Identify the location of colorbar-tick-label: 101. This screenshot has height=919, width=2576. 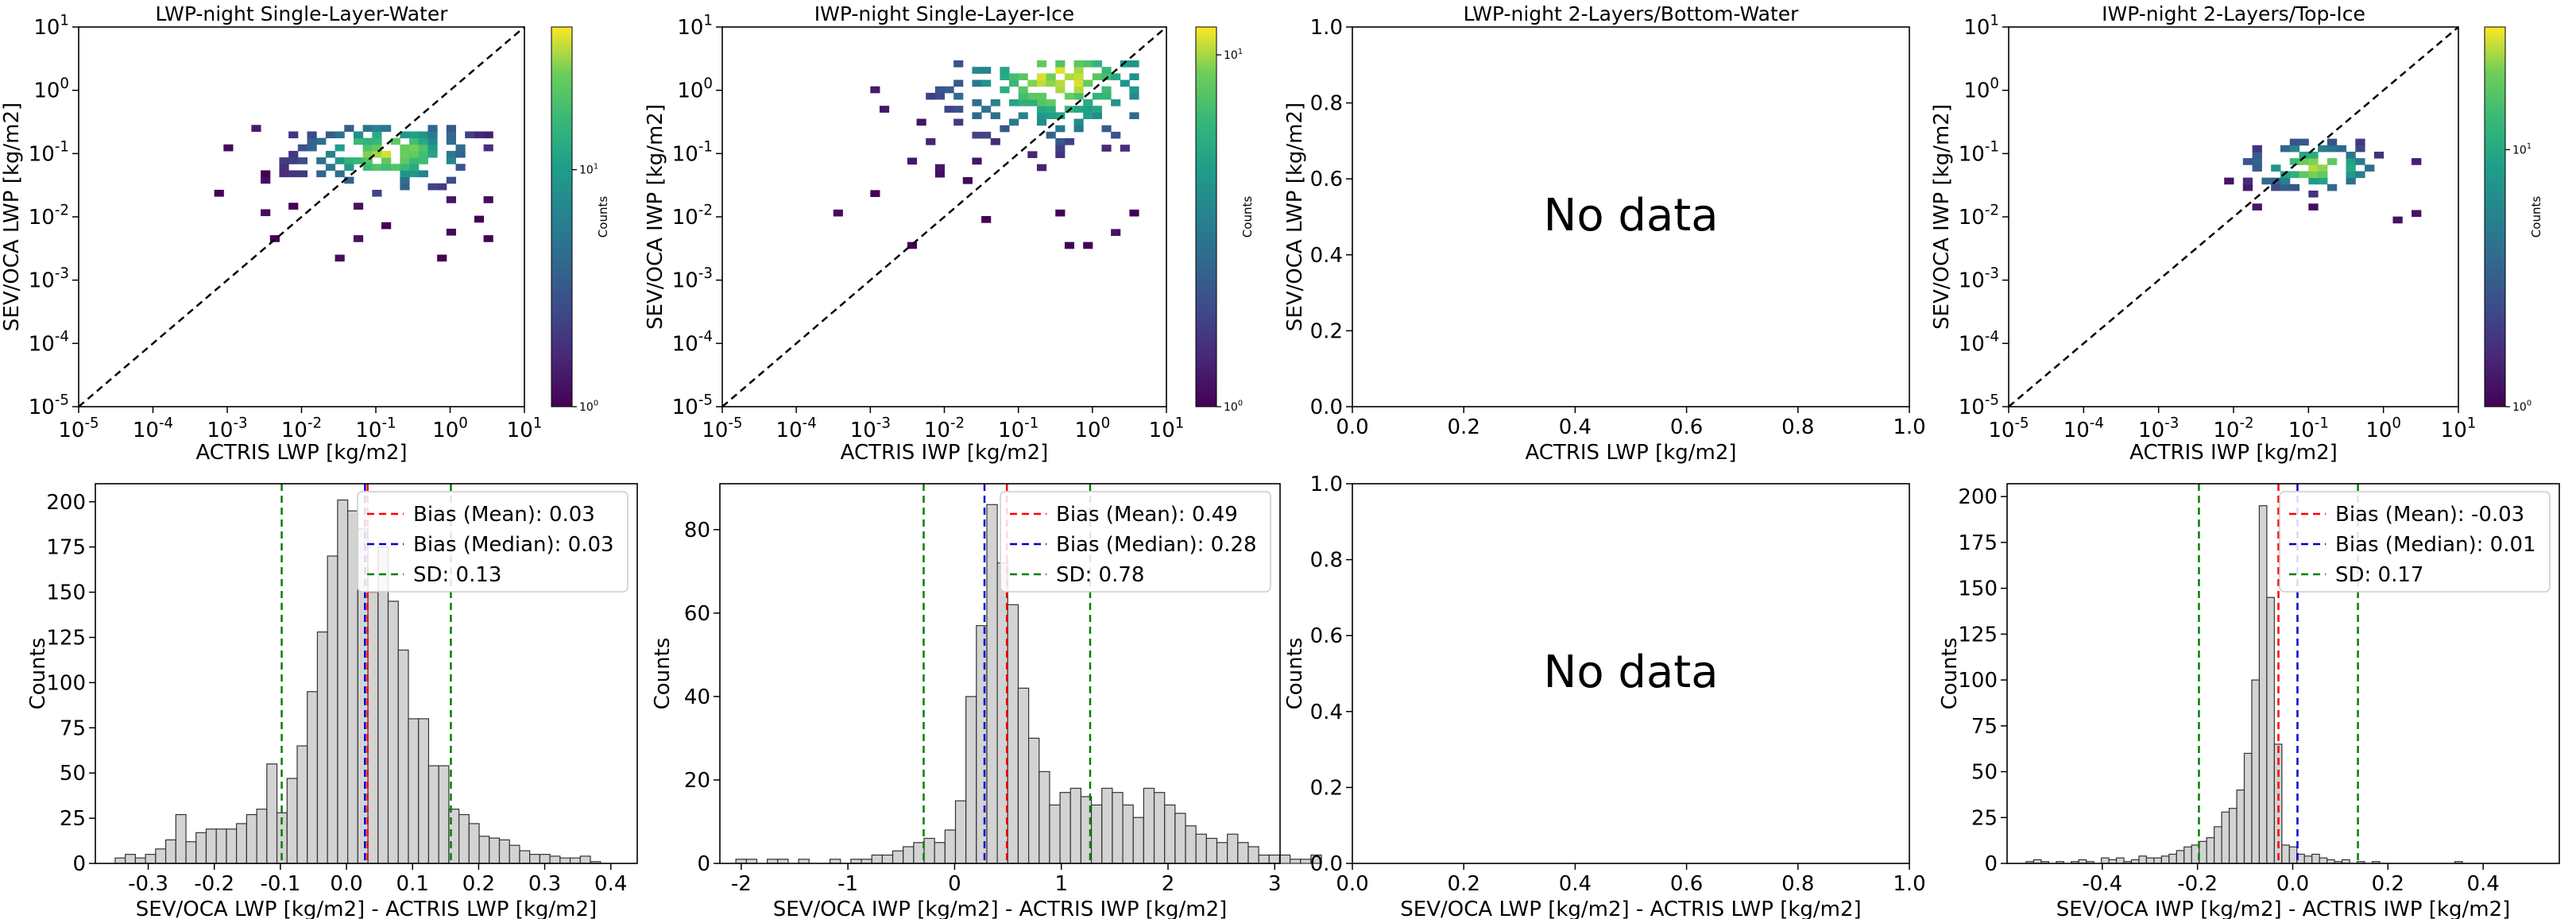
(588, 169).